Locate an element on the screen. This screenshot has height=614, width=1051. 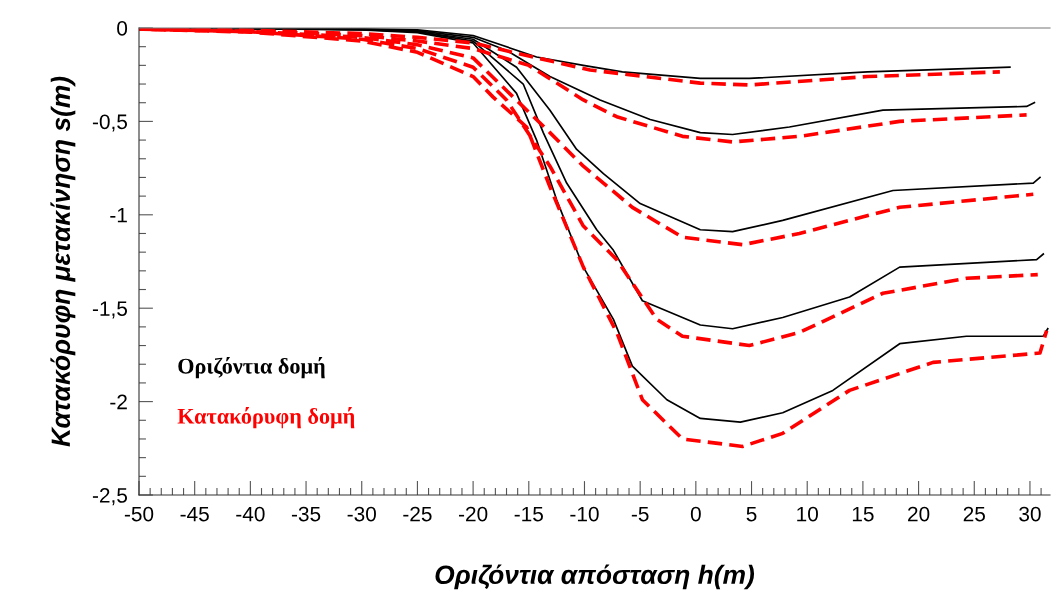
x-tick-label: 25 is located at coordinates (974, 514).